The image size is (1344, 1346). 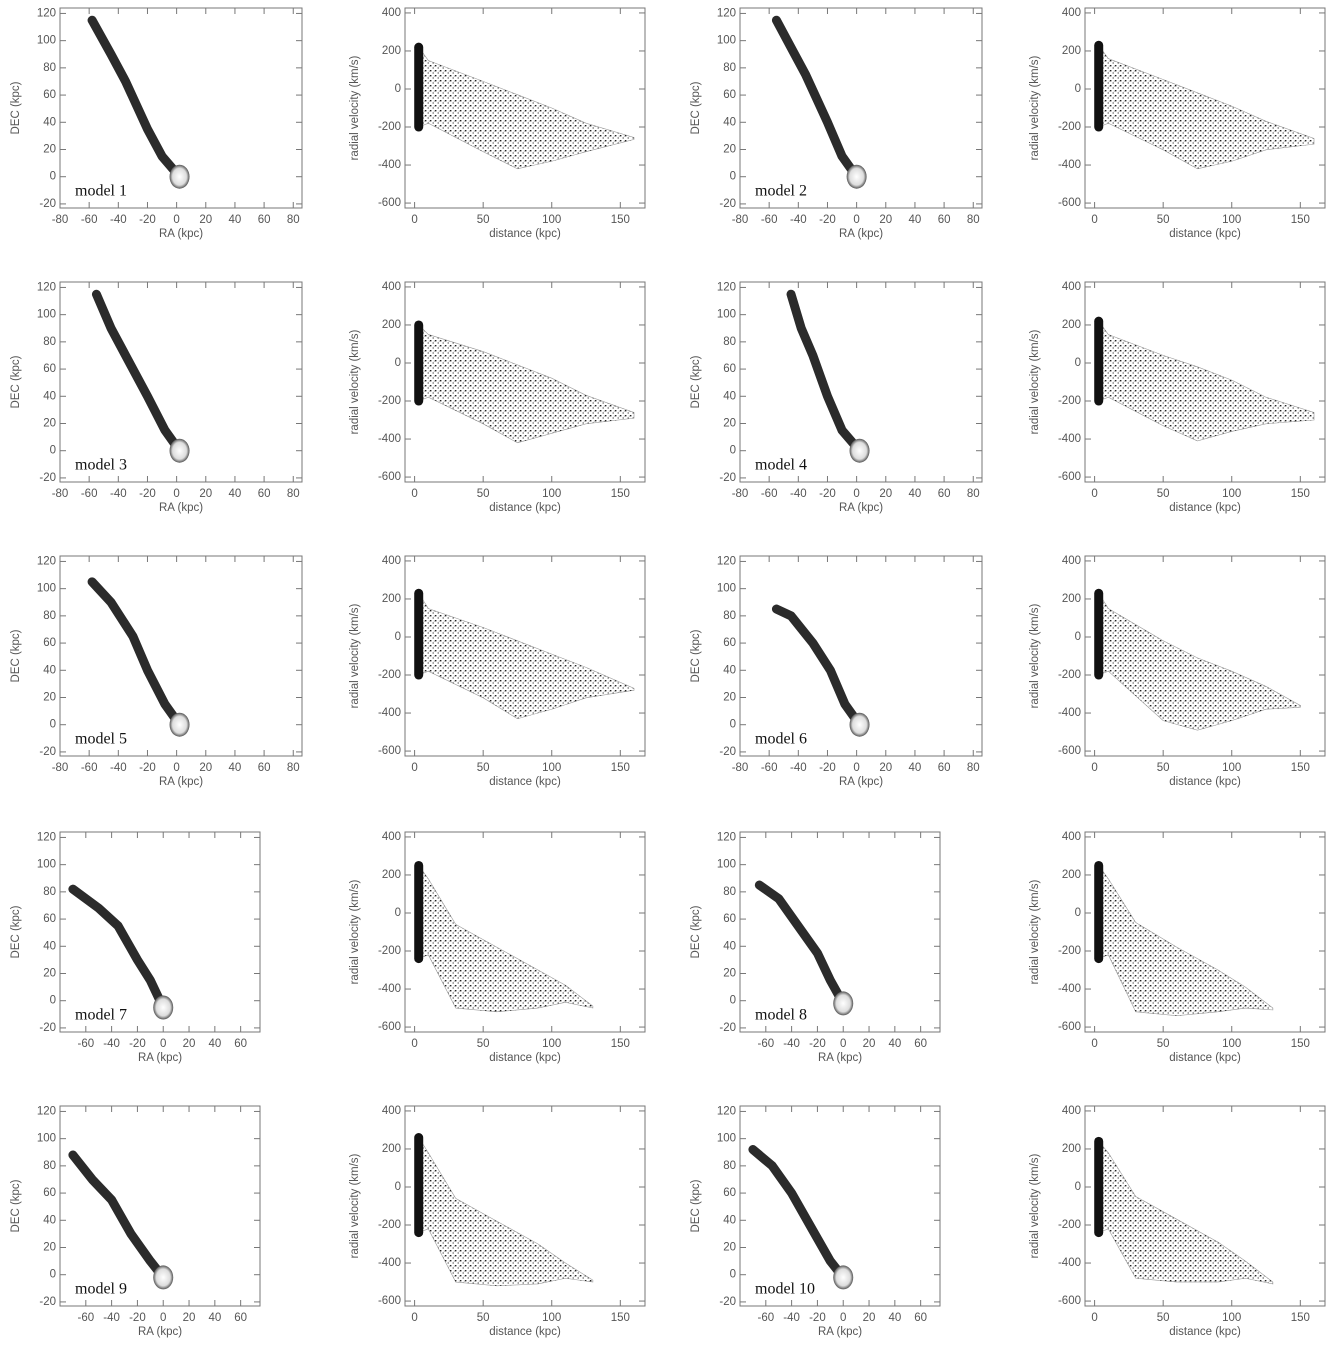 What do you see at coordinates (1069, 989) in the screenshot?
I see `y-tick-label: -400` at bounding box center [1069, 989].